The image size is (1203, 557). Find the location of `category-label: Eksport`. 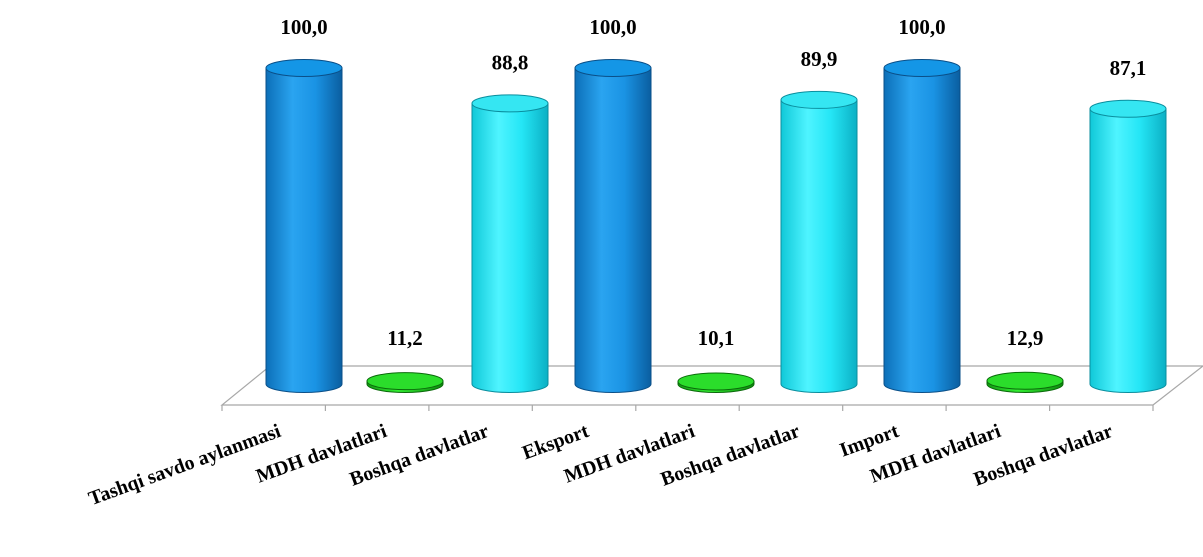

category-label: Eksport is located at coordinates (555, 442).